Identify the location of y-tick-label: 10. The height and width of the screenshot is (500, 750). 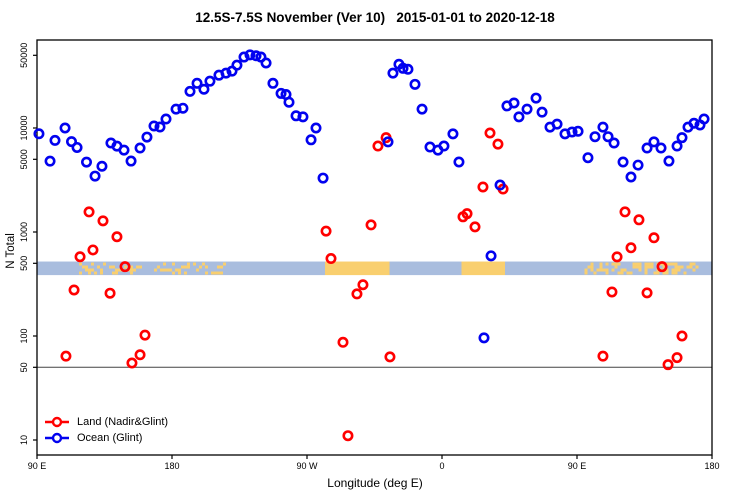
(24, 440).